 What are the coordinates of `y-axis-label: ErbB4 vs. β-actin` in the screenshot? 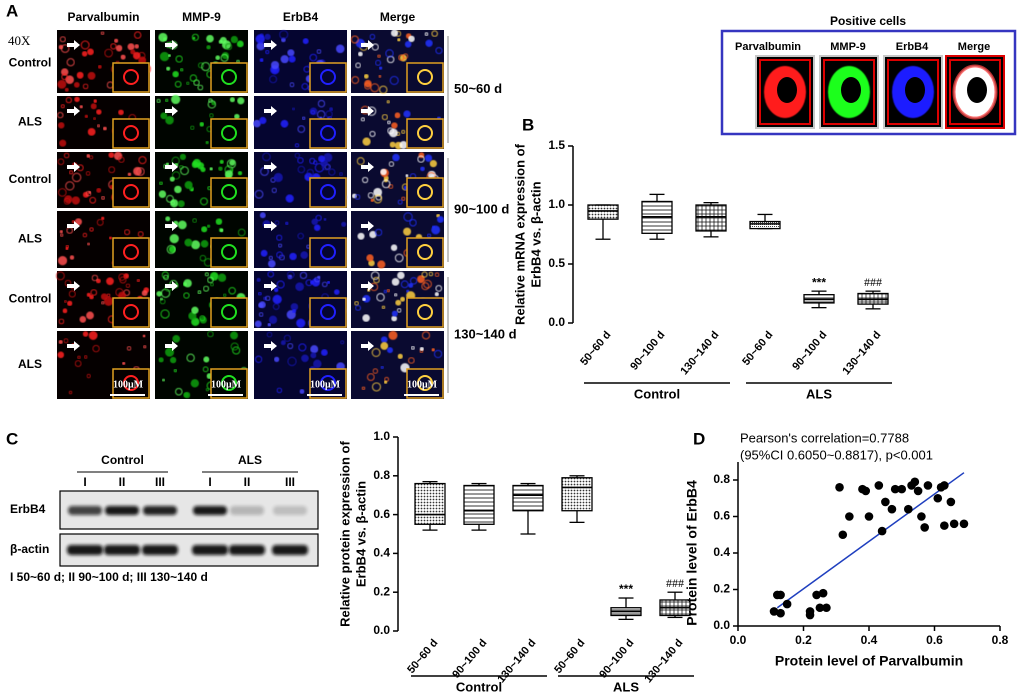 It's located at (535, 234).